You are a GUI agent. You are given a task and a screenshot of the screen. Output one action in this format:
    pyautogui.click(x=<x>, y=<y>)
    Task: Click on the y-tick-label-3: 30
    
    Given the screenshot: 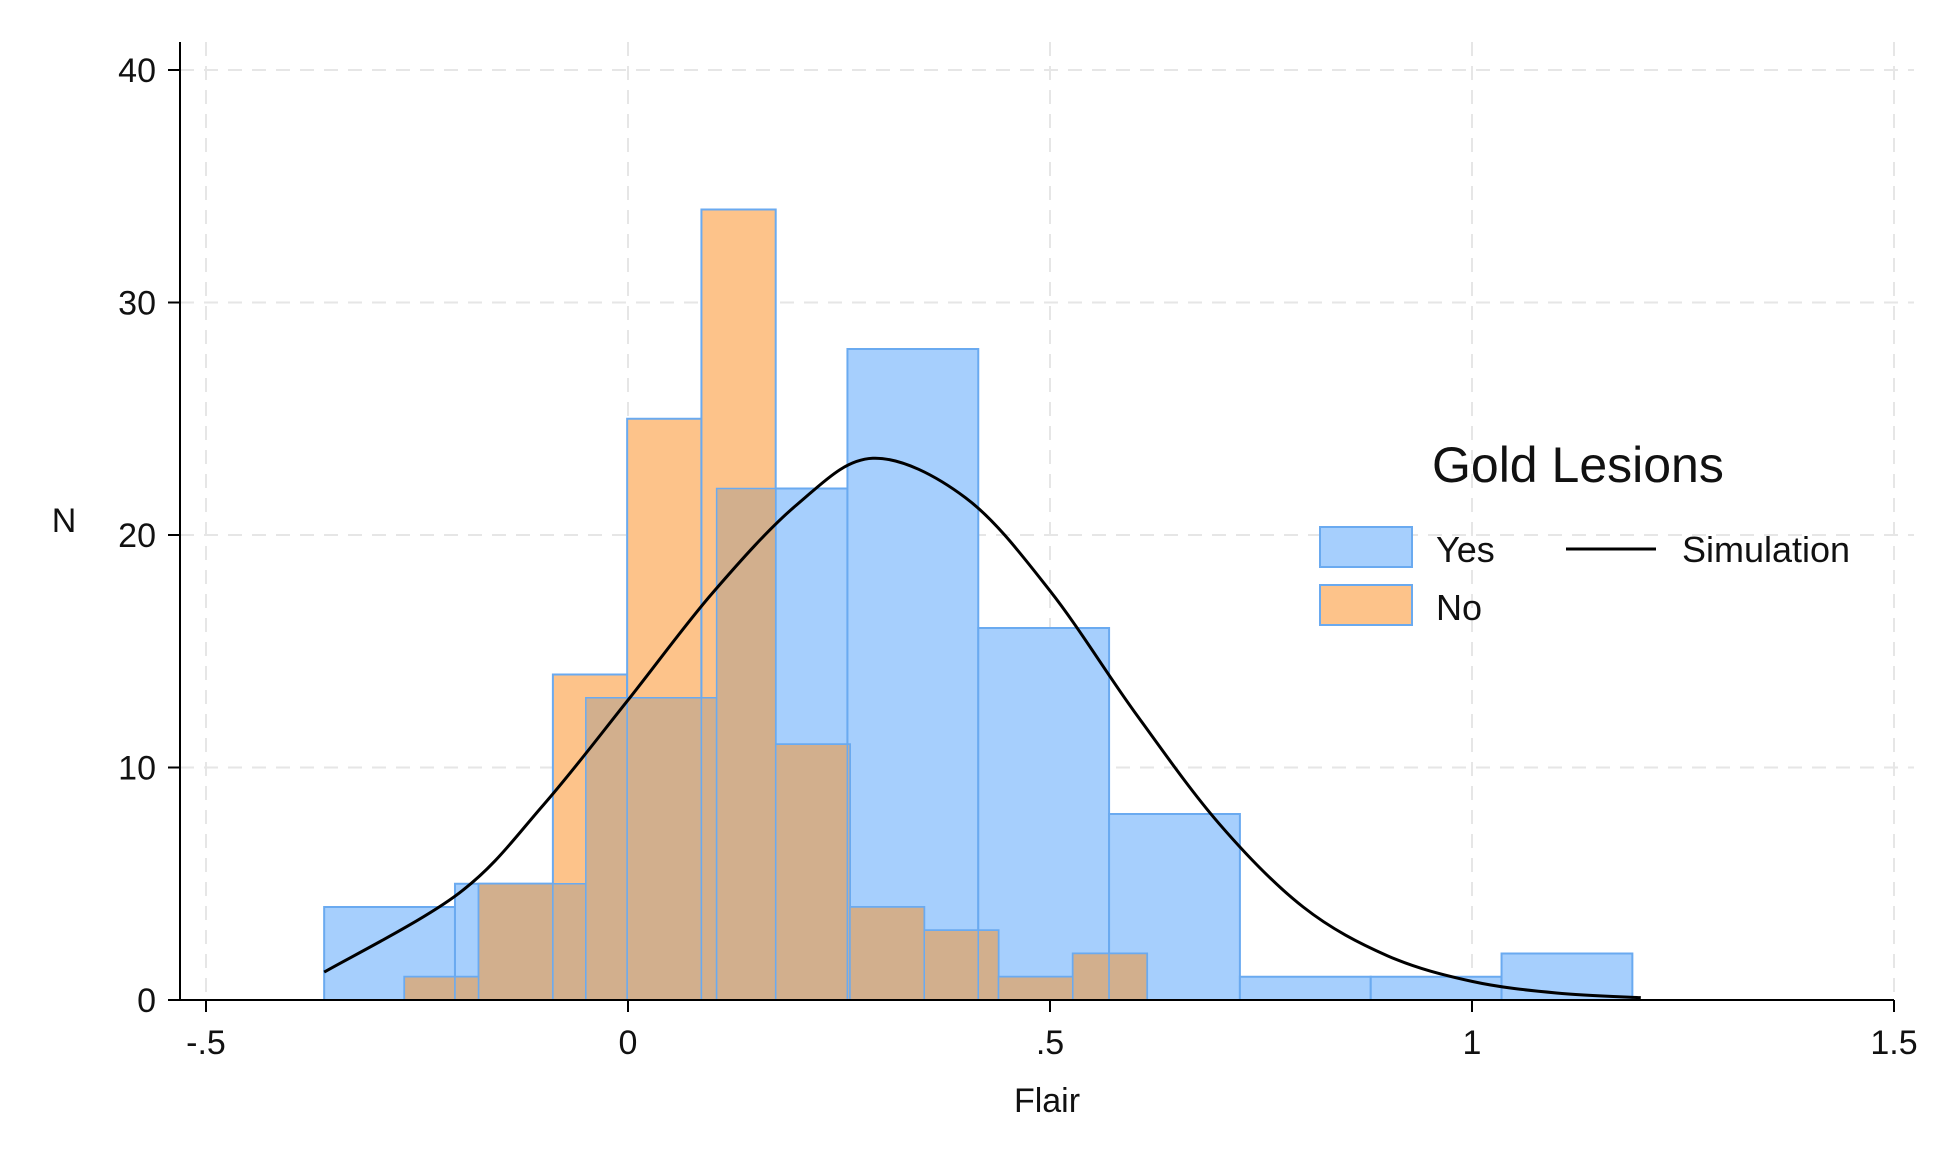 What is the action you would take?
    pyautogui.click(x=137, y=304)
    